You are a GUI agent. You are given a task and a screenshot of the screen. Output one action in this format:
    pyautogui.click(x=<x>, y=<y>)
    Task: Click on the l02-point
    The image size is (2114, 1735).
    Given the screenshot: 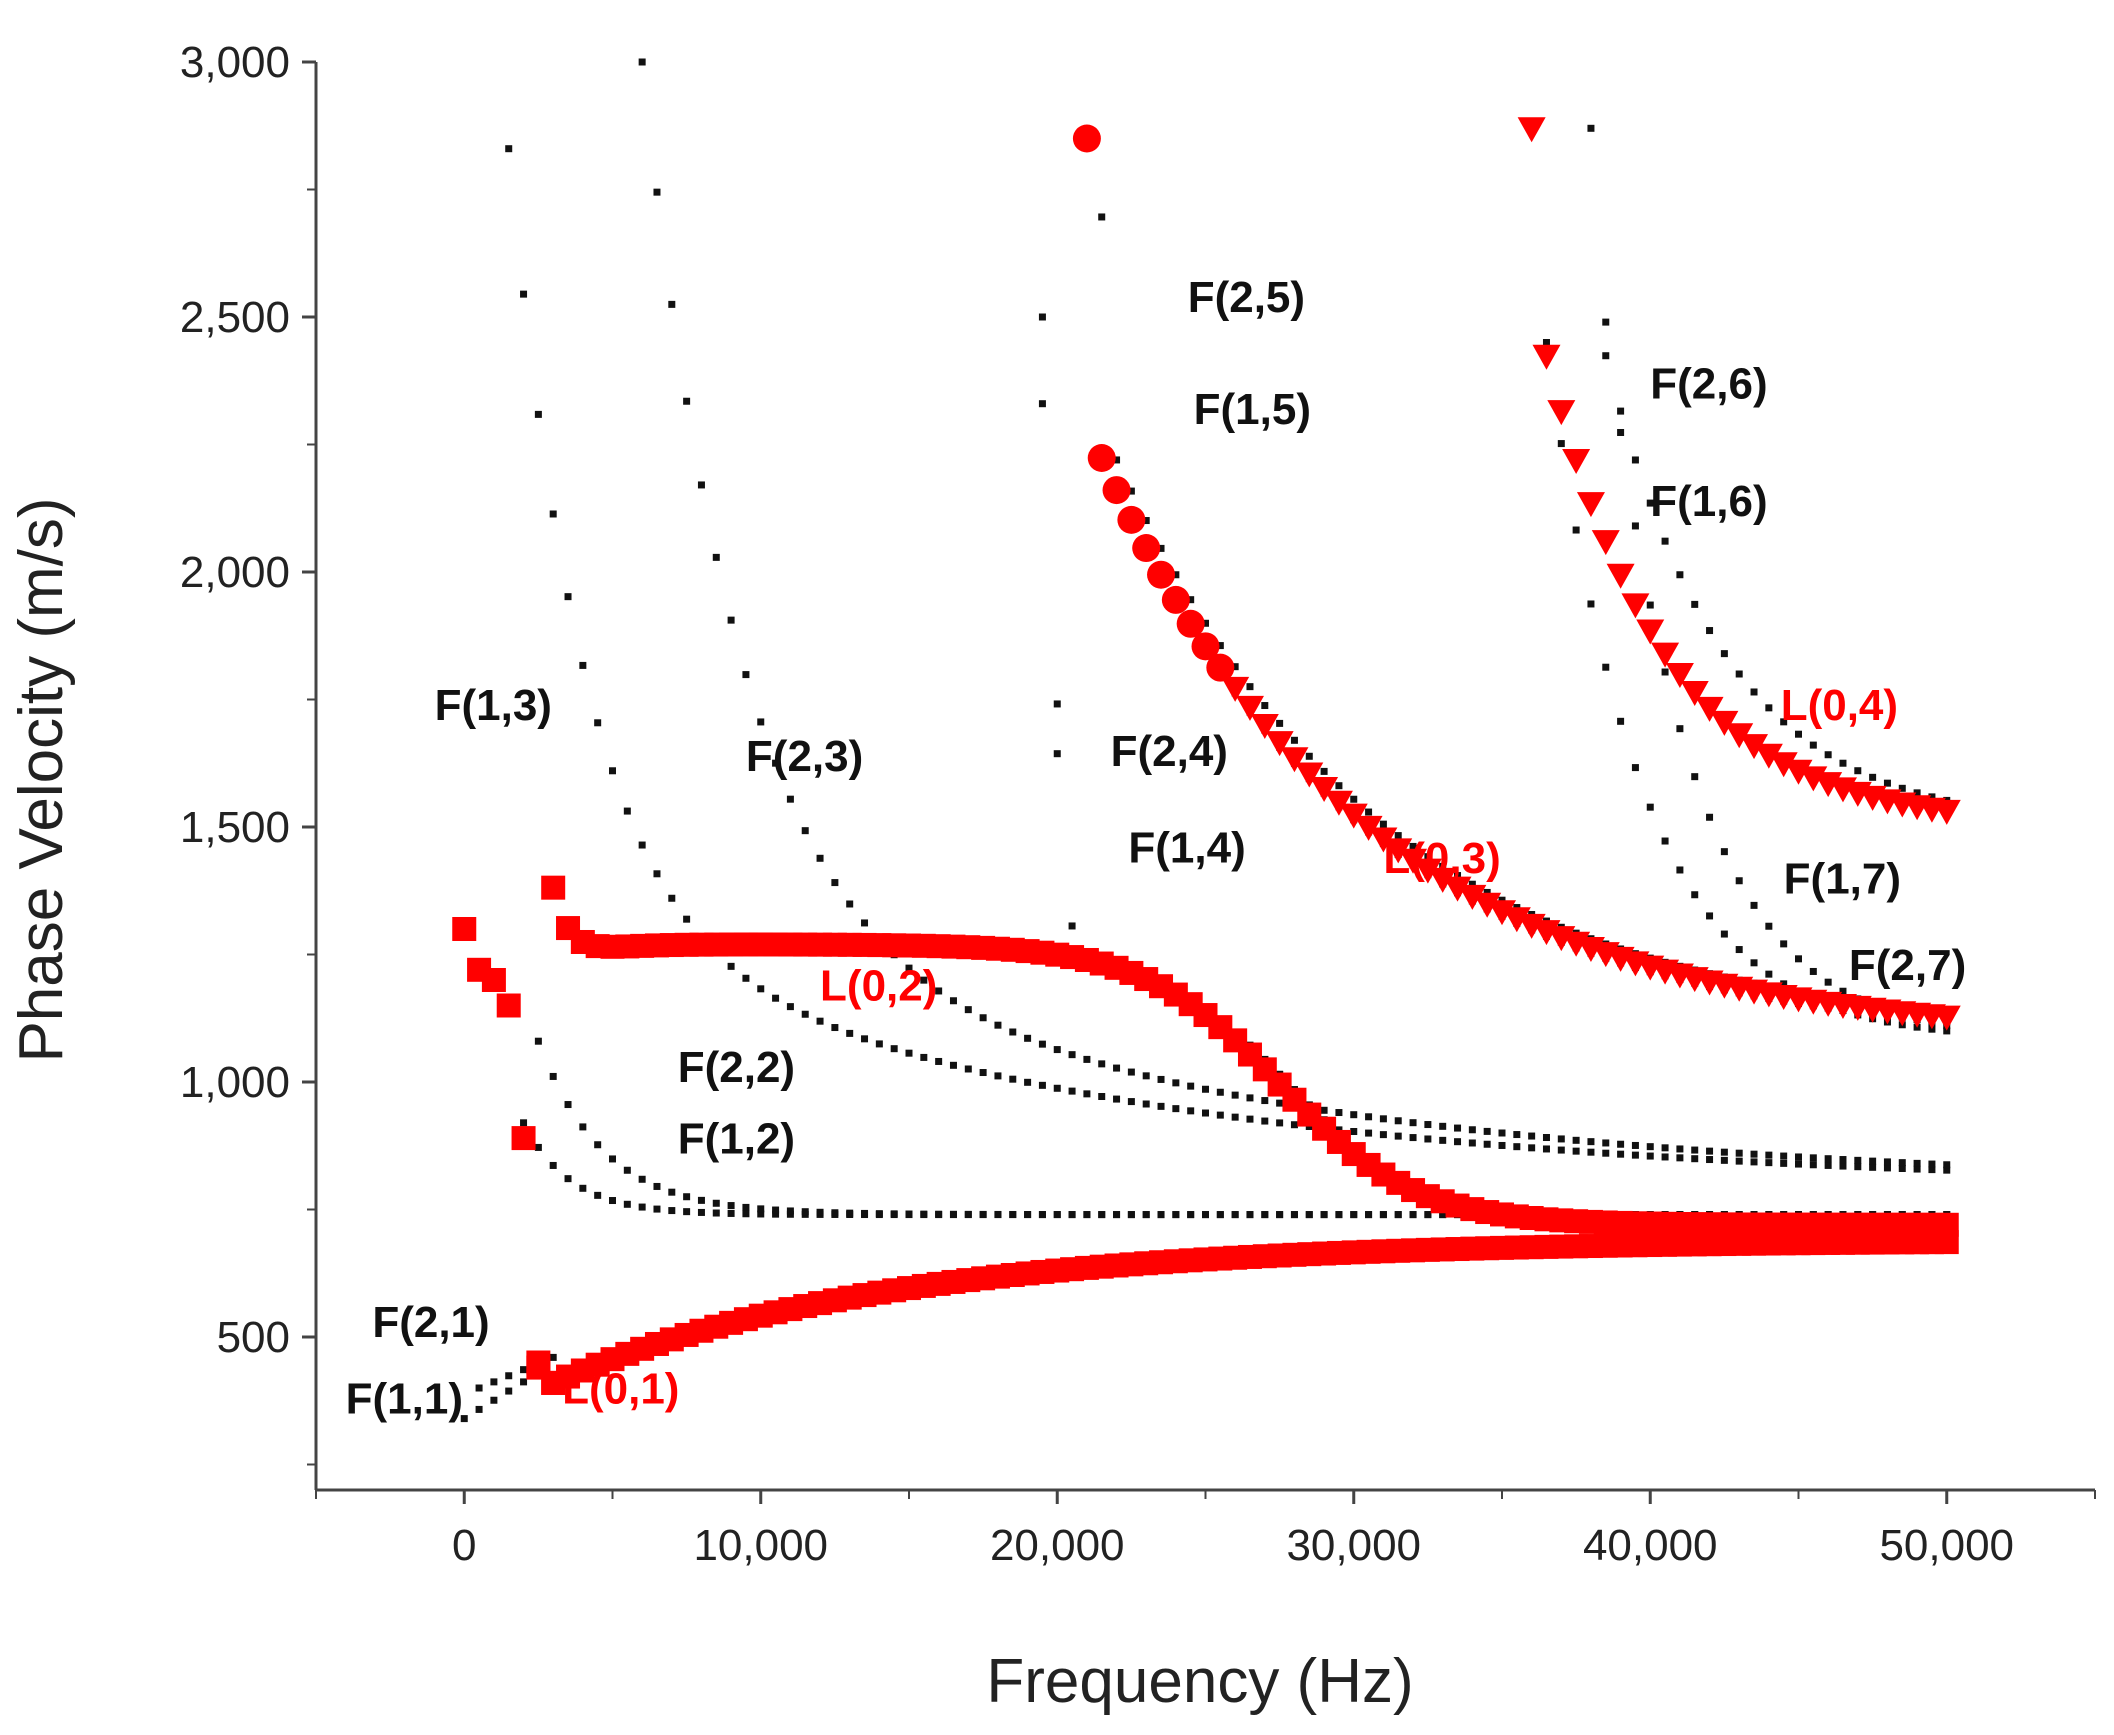 What is the action you would take?
    pyautogui.click(x=1946, y=1224)
    